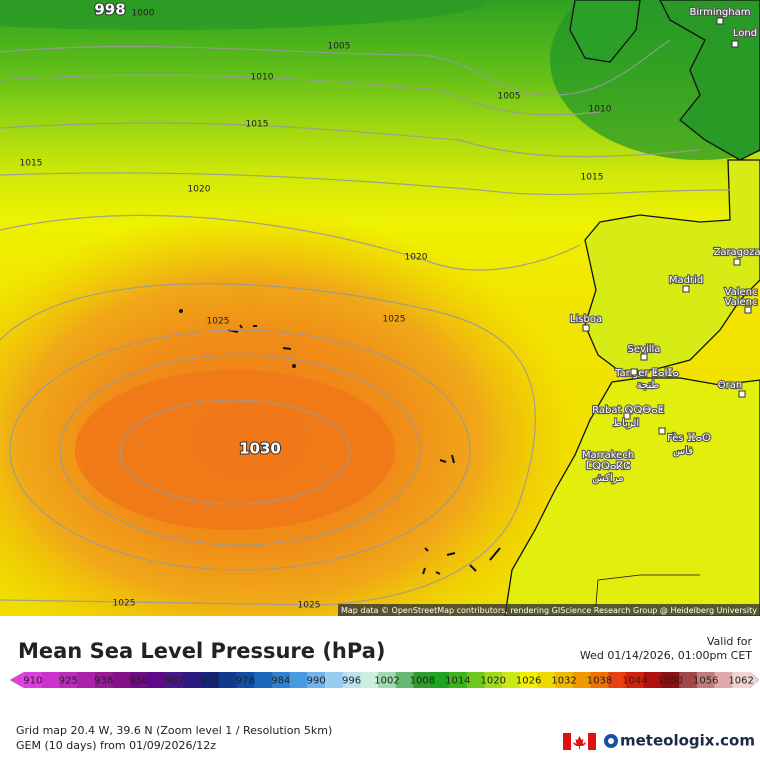  I want to click on colorbar-label: 1050, so click(670, 681).